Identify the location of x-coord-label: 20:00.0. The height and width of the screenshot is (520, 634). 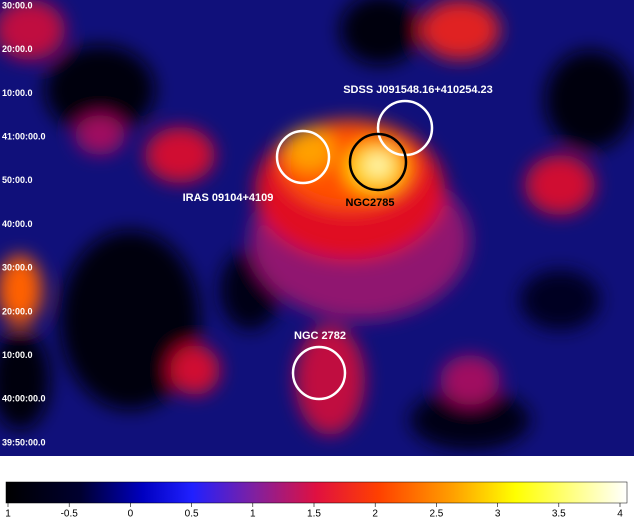
(612, 463).